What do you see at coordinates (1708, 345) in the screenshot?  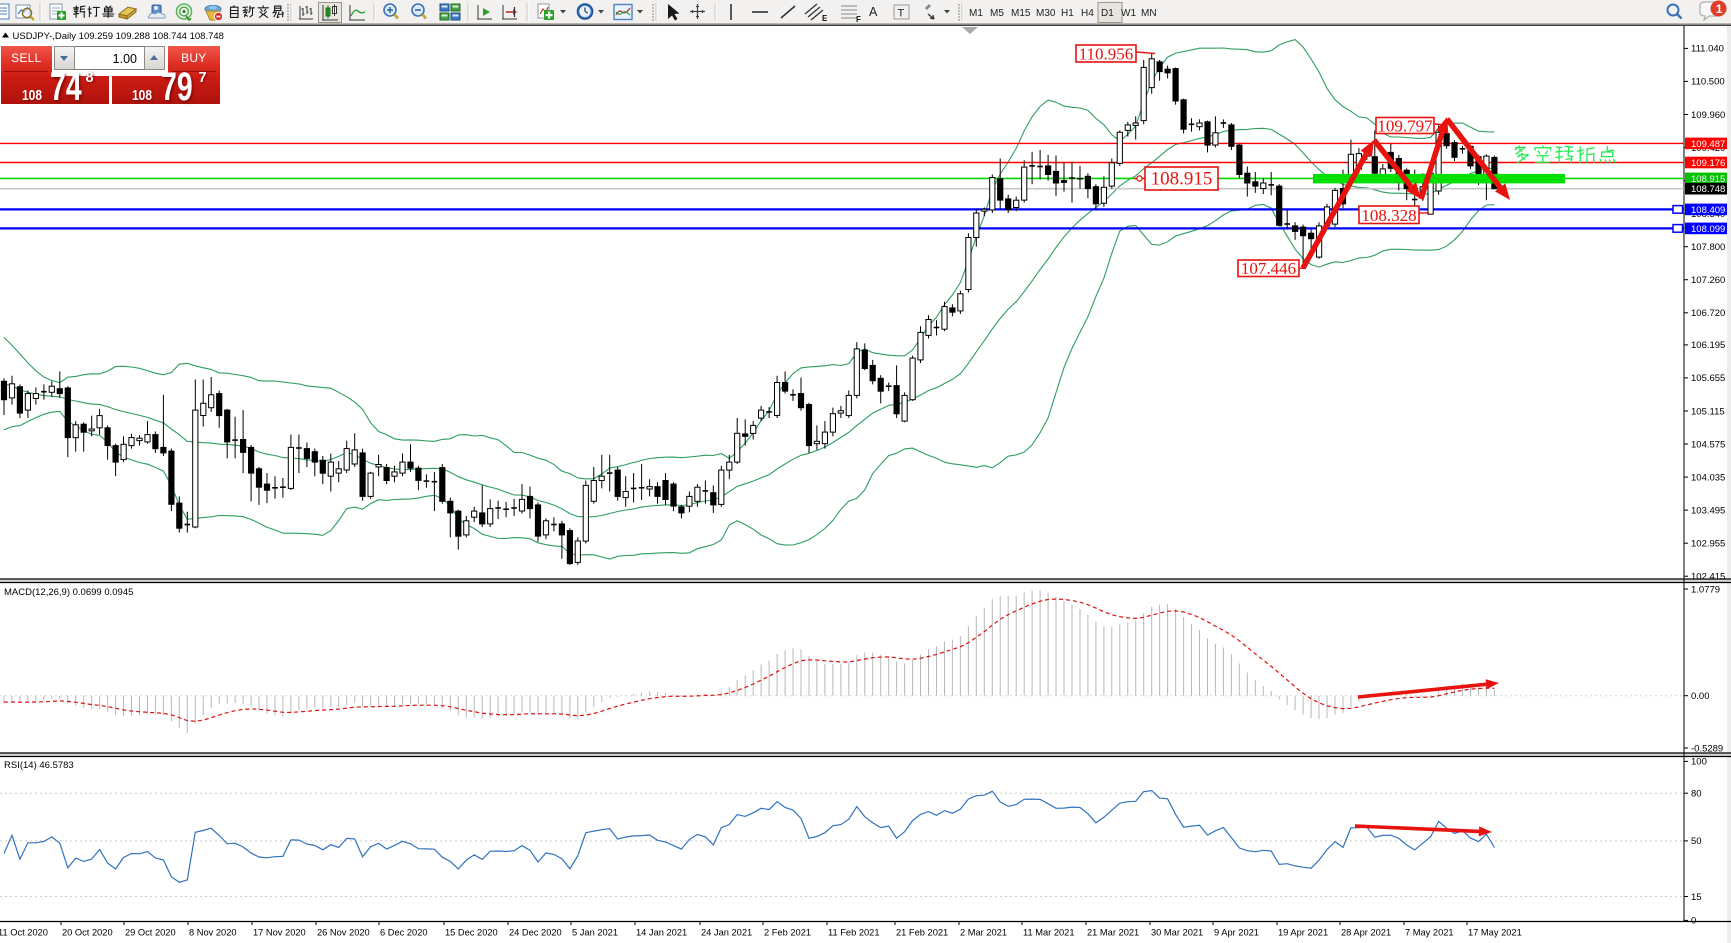 I see `svg-text: 106.195` at bounding box center [1708, 345].